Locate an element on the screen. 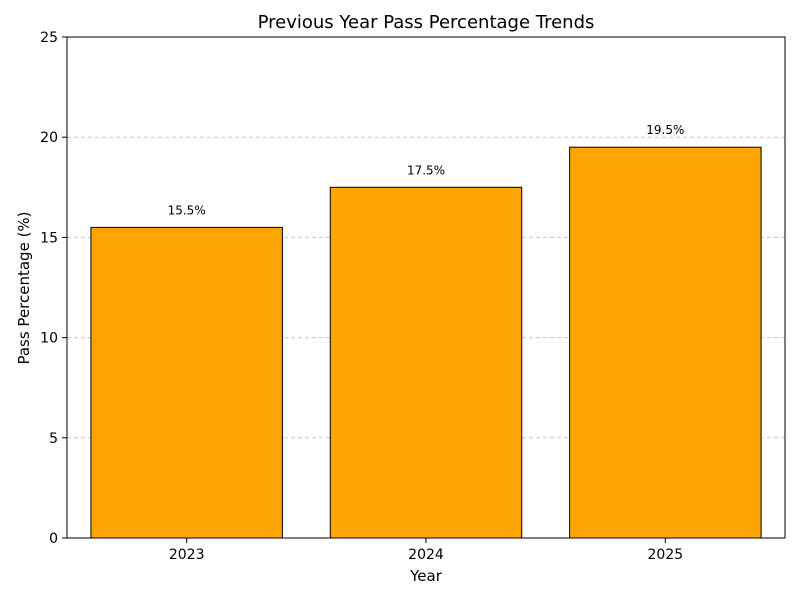  data-label-2023: 15.5% is located at coordinates (187, 210).